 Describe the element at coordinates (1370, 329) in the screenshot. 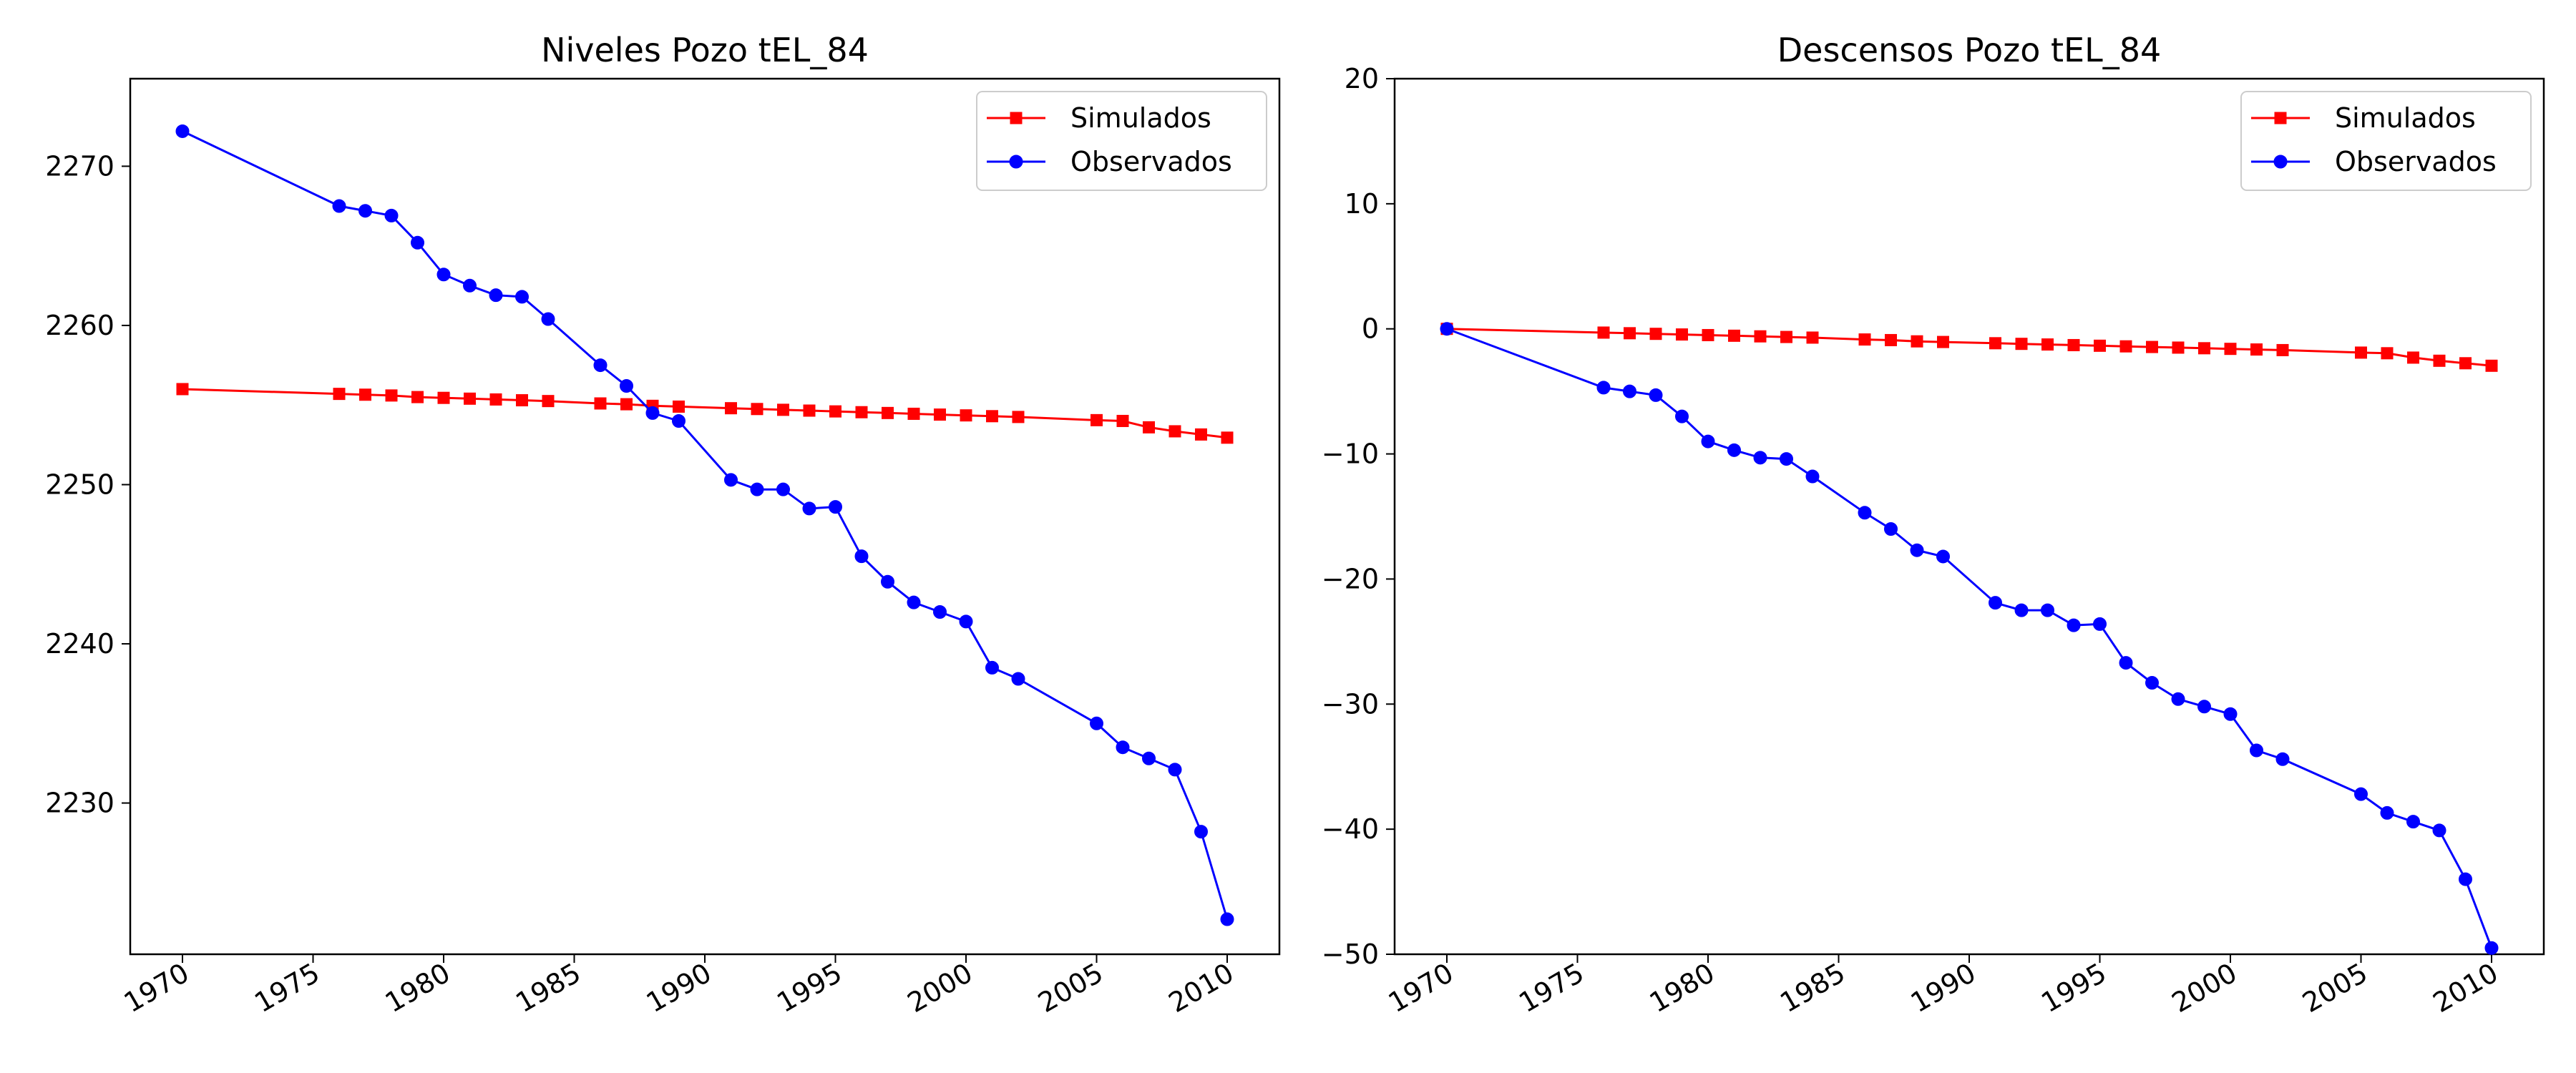

I see `y-tick-label: 0` at that location.